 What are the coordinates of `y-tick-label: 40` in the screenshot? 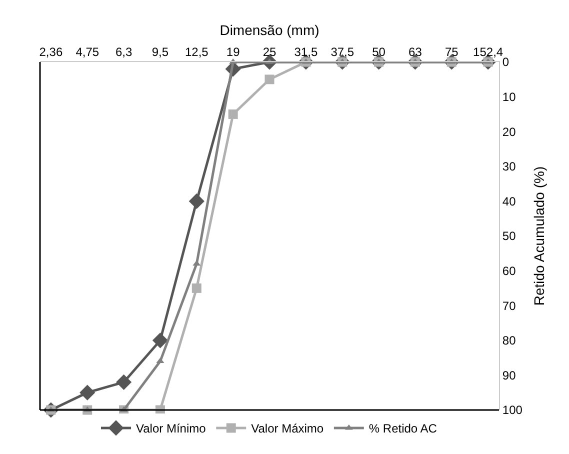 It's located at (509, 201).